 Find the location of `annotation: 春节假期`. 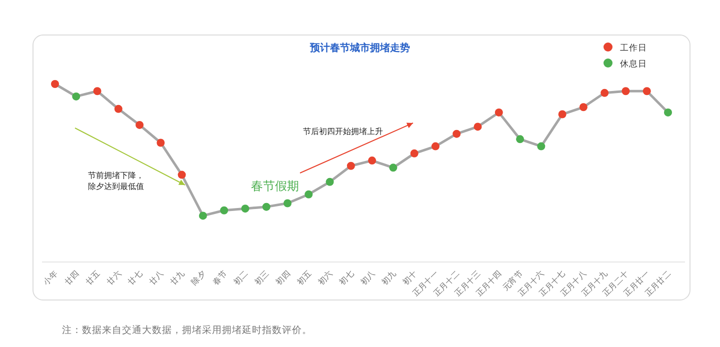

annotation: 春节假期 is located at coordinates (275, 186).